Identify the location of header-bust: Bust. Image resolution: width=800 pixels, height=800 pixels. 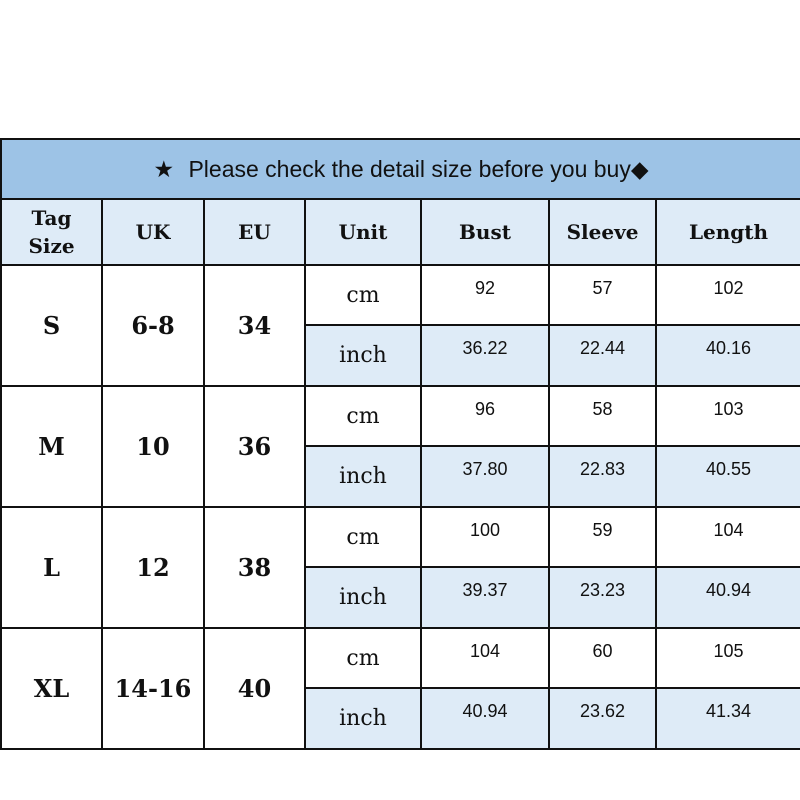
(485, 232).